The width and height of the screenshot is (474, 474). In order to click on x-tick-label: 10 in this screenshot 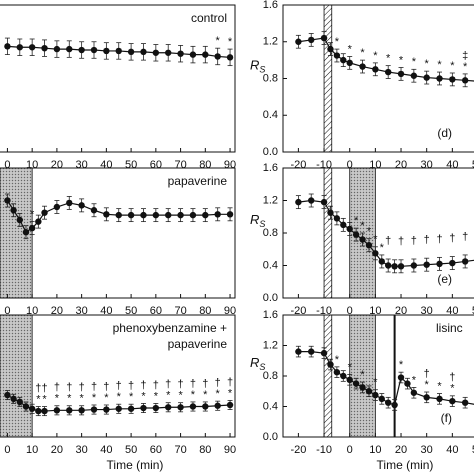, I will do `click(375, 311)`.